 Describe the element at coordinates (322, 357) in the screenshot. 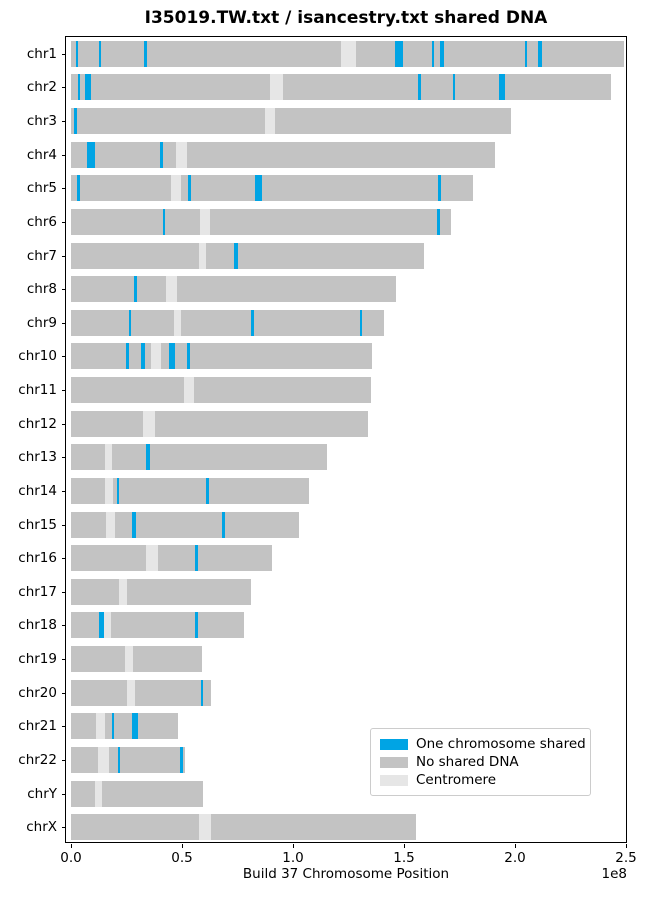

I see `chromosome-row: chr10` at that location.